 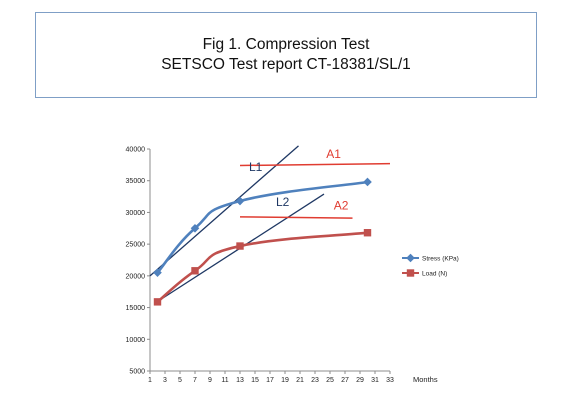 What do you see at coordinates (240, 380) in the screenshot?
I see `x-tick-label: 13` at bounding box center [240, 380].